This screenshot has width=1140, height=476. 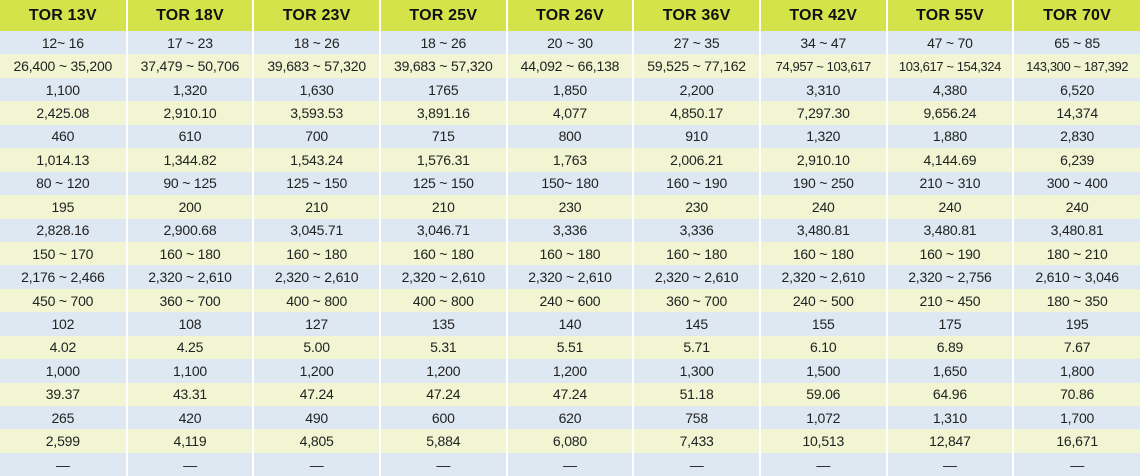 I want to click on table-cell: 90 ~ 125, so click(x=189, y=183).